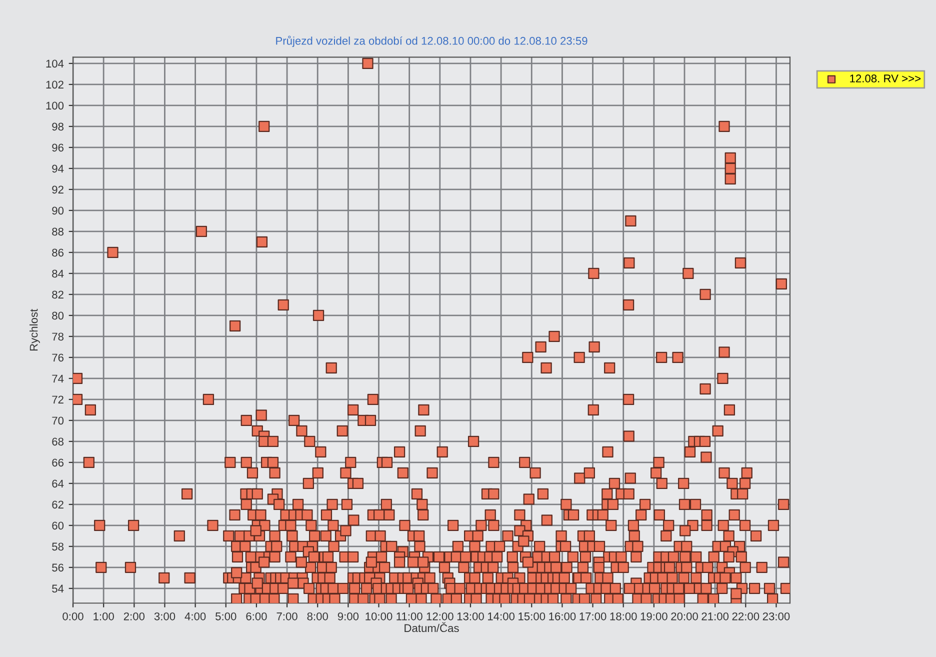 The image size is (936, 657). What do you see at coordinates (58, 336) in the screenshot?
I see `y-tick-label: 78` at bounding box center [58, 336].